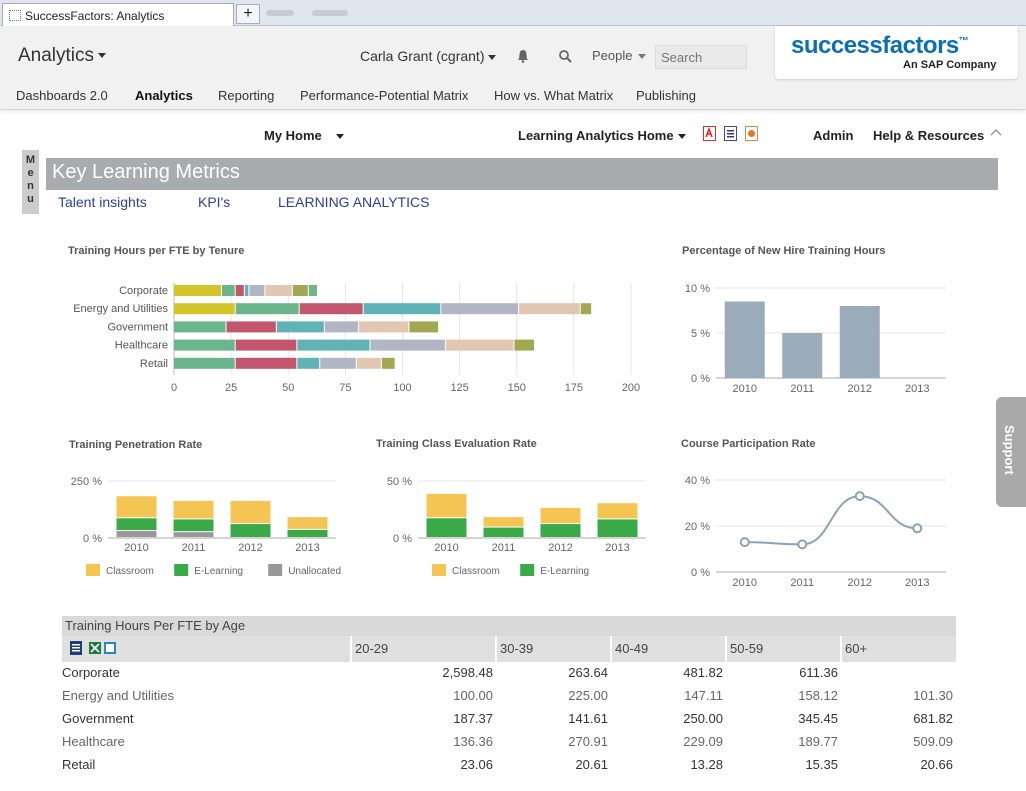 The height and width of the screenshot is (791, 1026). I want to click on table-cell: 509.09, so click(933, 741).